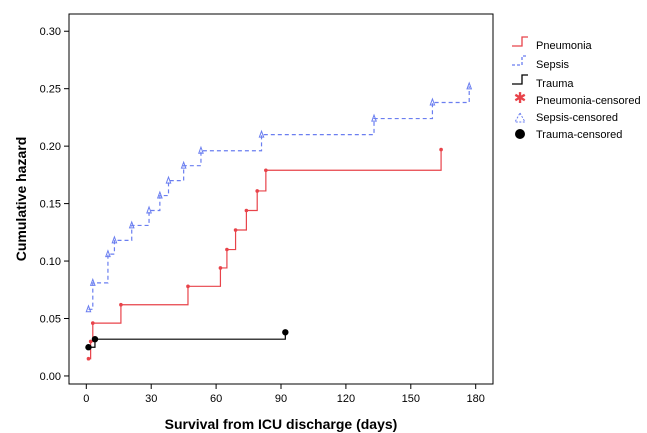 This screenshot has width=647, height=433. I want to click on x-tick-label: 90, so click(281, 399).